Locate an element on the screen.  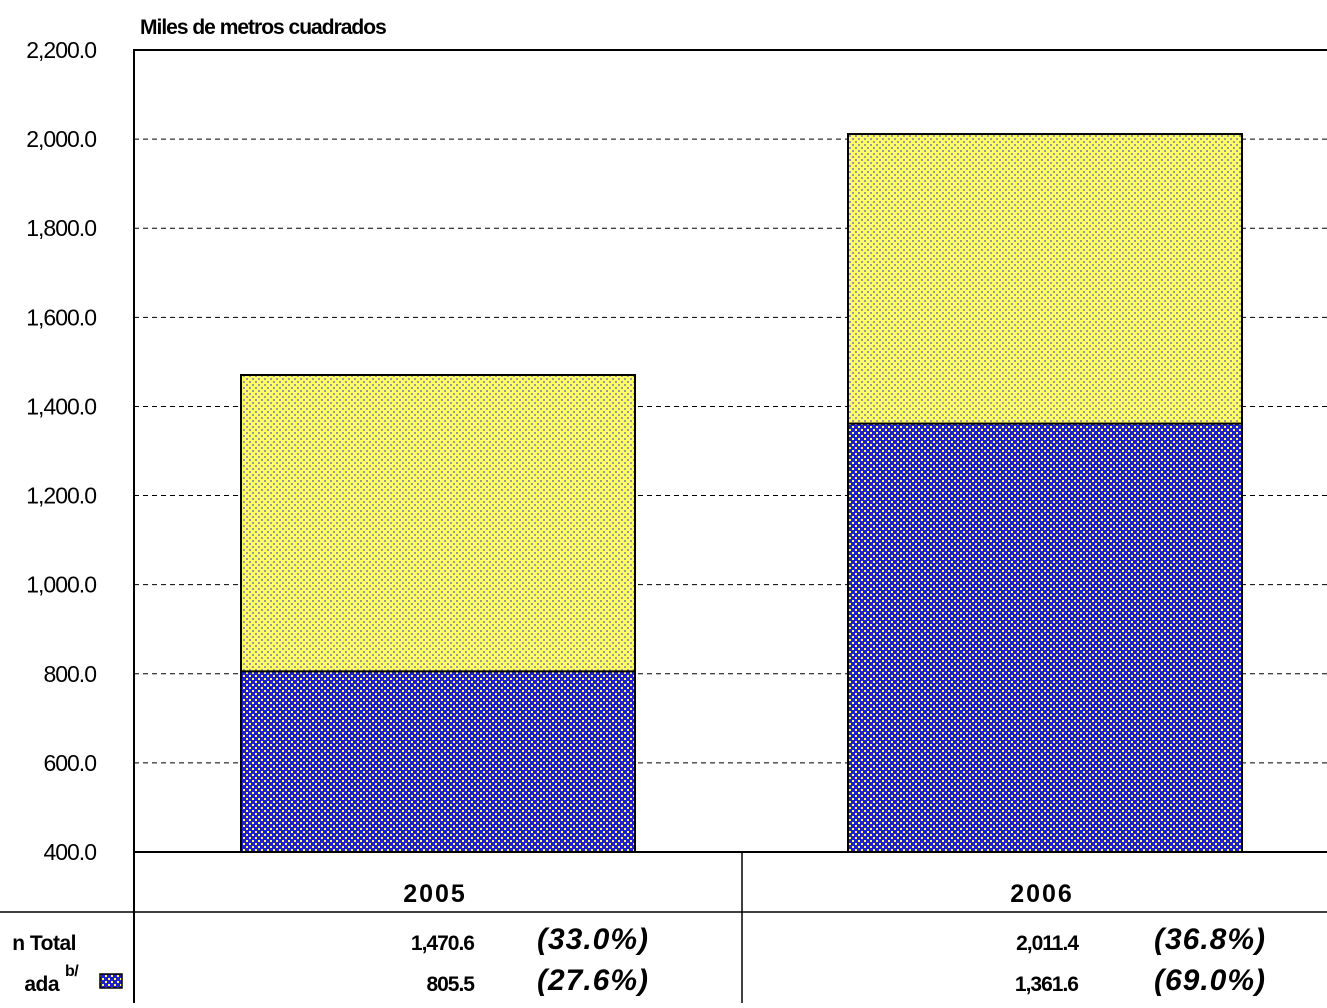
table-value: 1,470.6 is located at coordinates (442, 943).